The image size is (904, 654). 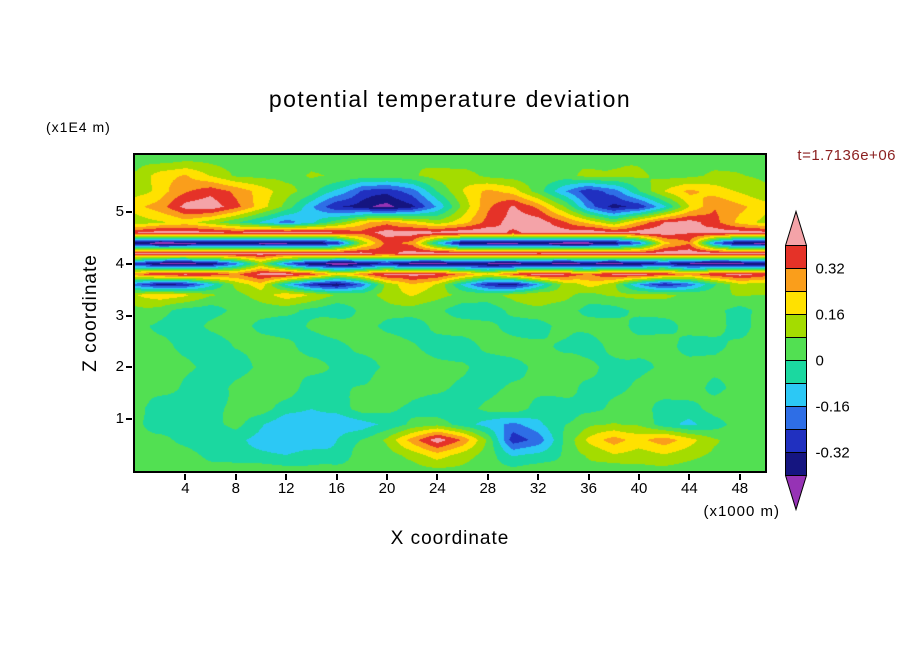 I want to click on colorbar-arrow-down-icon, so click(x=796, y=493).